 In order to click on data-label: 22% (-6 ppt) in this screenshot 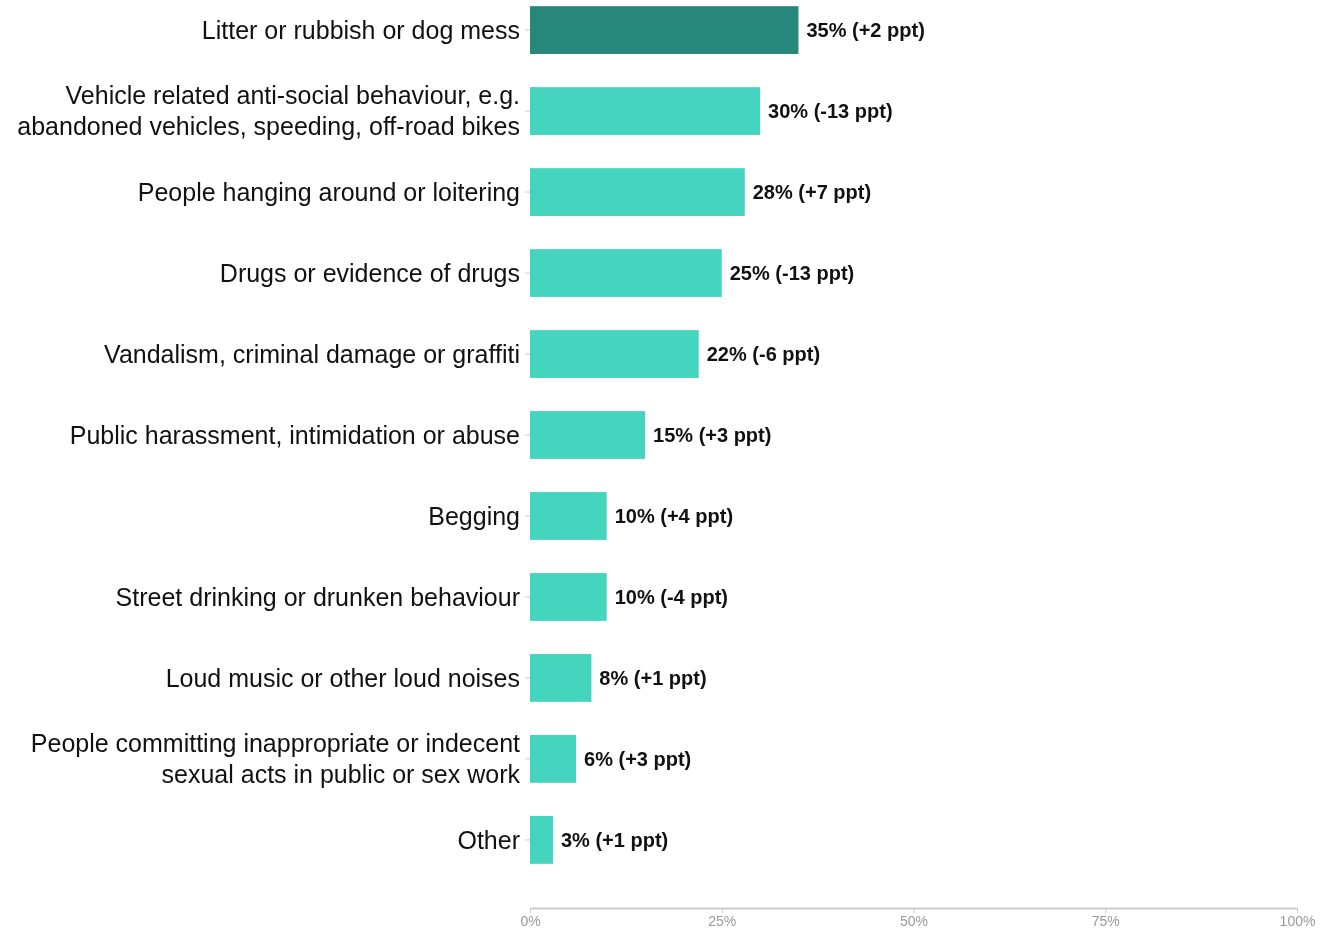, I will do `click(763, 354)`.